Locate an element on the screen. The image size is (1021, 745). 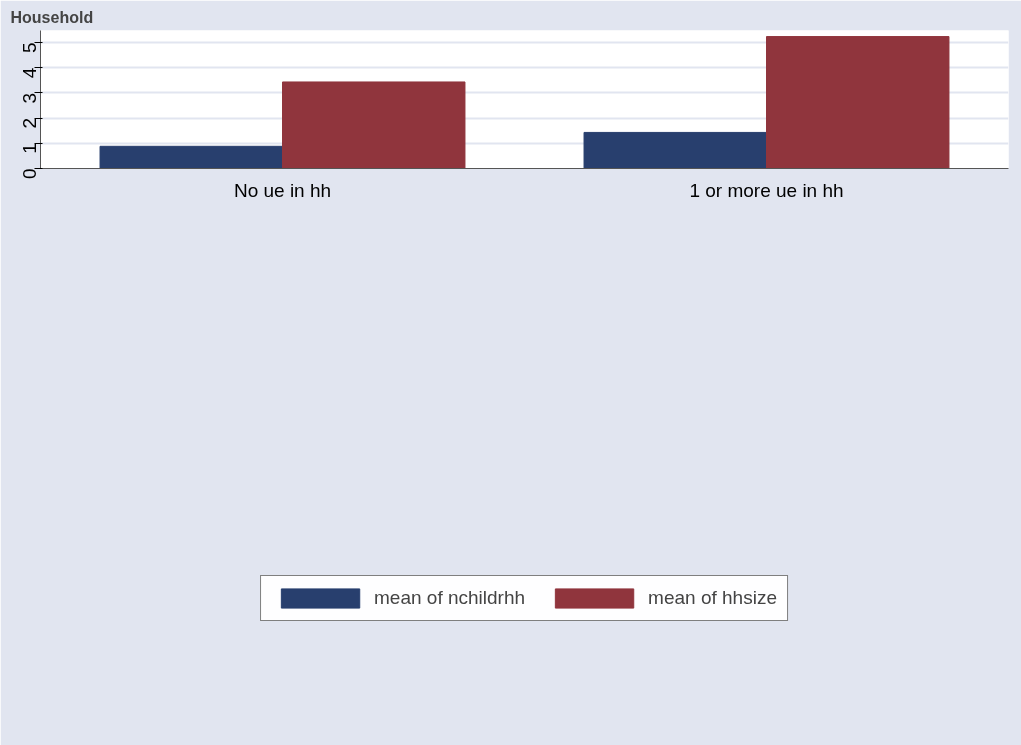
y-tick-label: 1 is located at coordinates (29, 148).